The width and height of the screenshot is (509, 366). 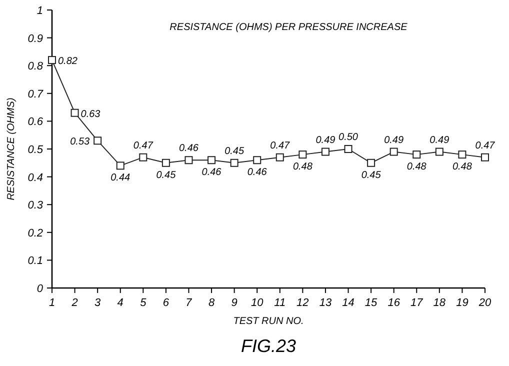 I want to click on text: 0.50, so click(x=348, y=137).